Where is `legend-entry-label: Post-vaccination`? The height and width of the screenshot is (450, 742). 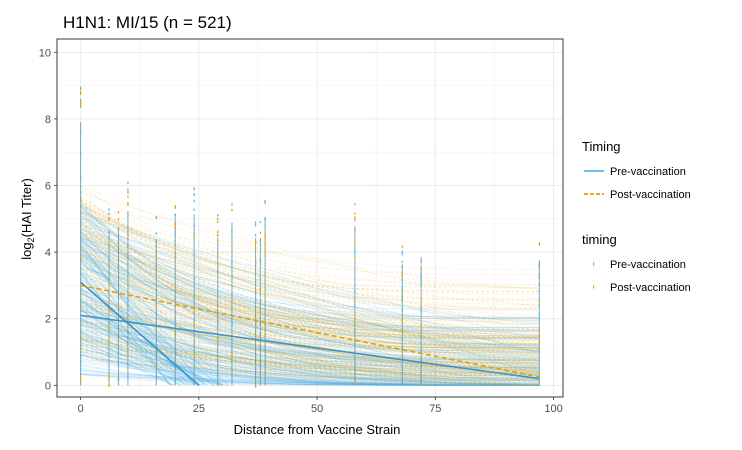
legend-entry-label: Post-vaccination is located at coordinates (650, 288).